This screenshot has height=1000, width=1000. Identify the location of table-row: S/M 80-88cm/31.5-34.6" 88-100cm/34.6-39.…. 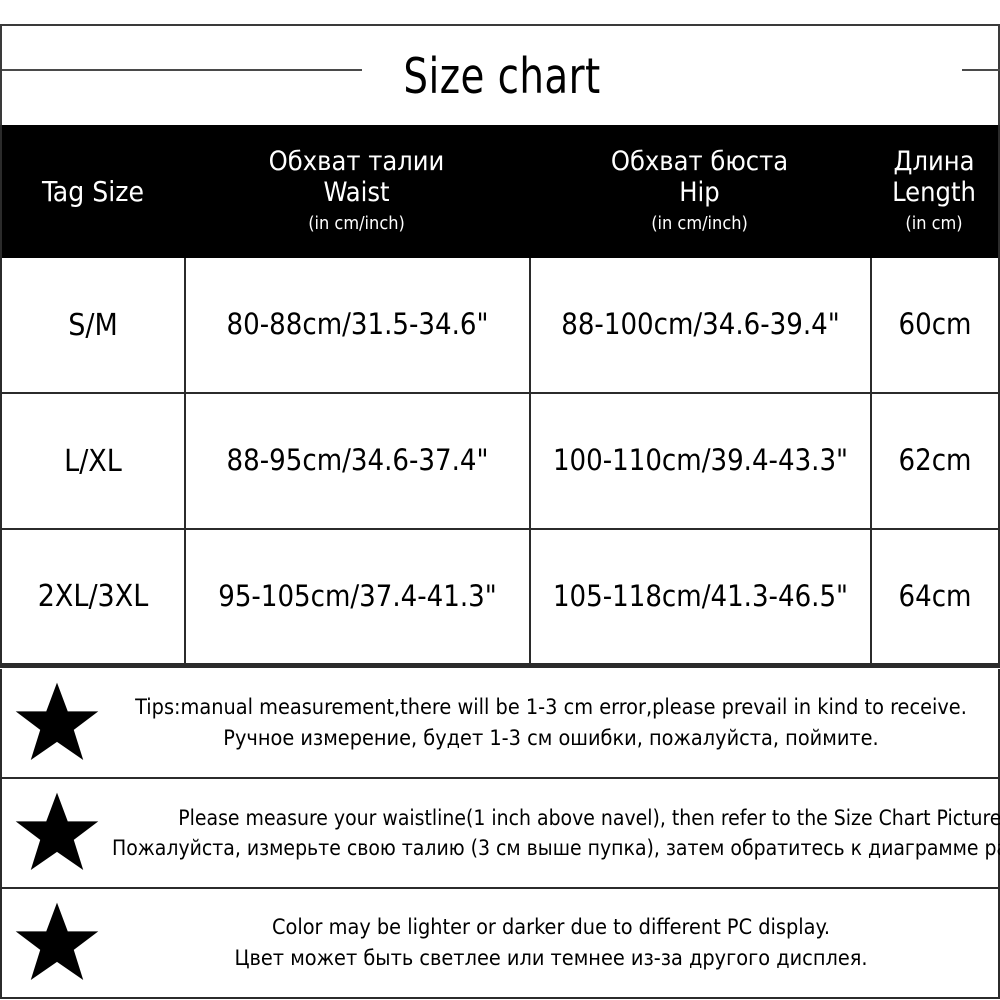
(500, 326).